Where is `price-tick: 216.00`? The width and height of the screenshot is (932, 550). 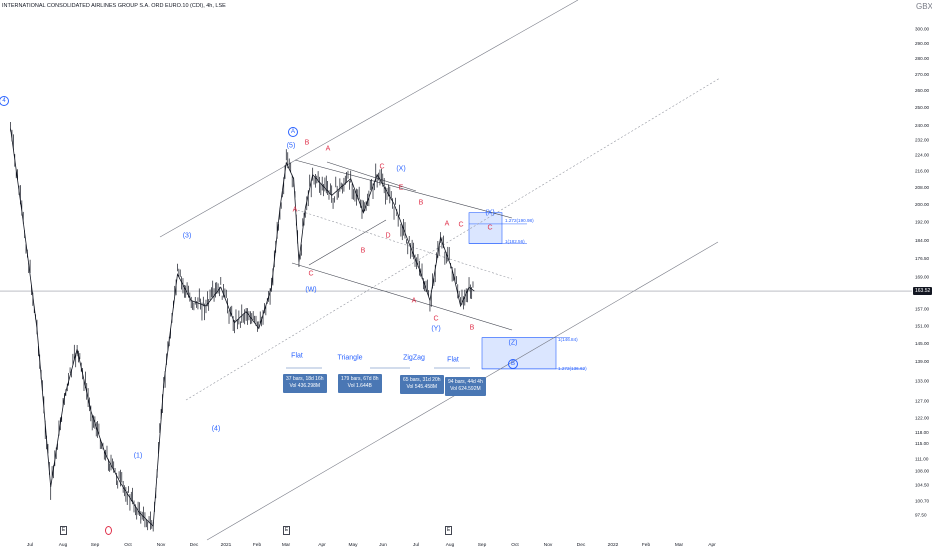
price-tick: 216.00 is located at coordinates (922, 170).